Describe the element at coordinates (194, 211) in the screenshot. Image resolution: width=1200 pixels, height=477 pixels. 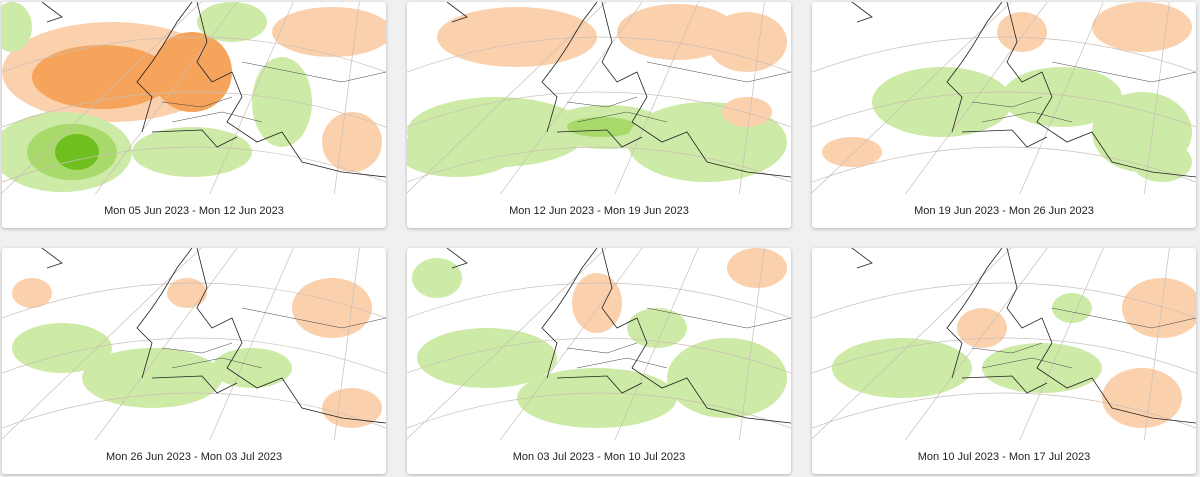
I see `card-caption: Mon 05 Jun 2023 - Mon 12 Jun 2023` at that location.